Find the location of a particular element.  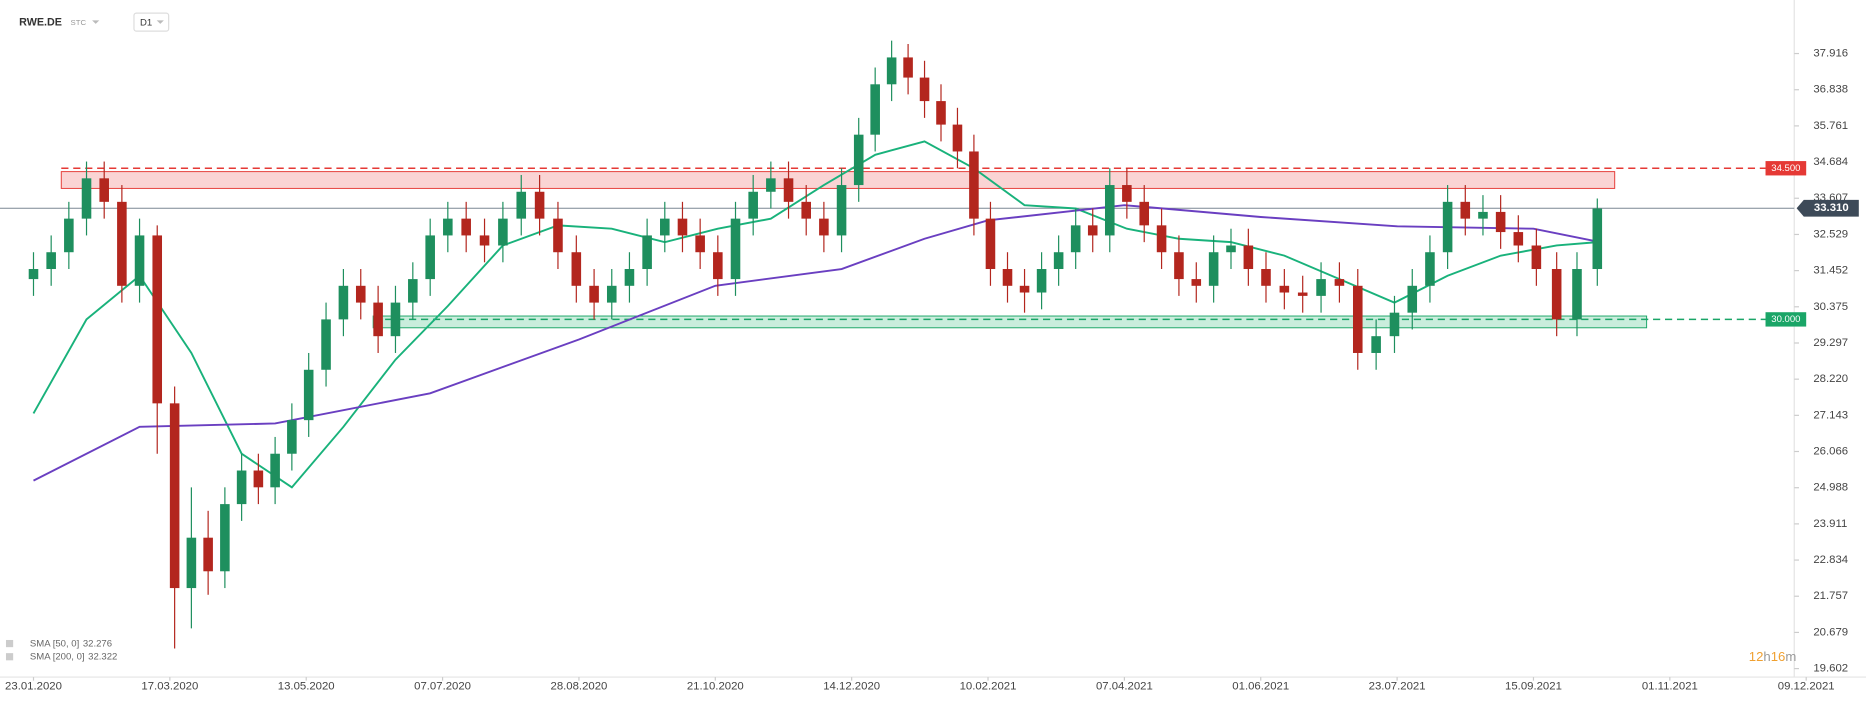

x-tick-label: 23.01.2020 is located at coordinates (33, 687).